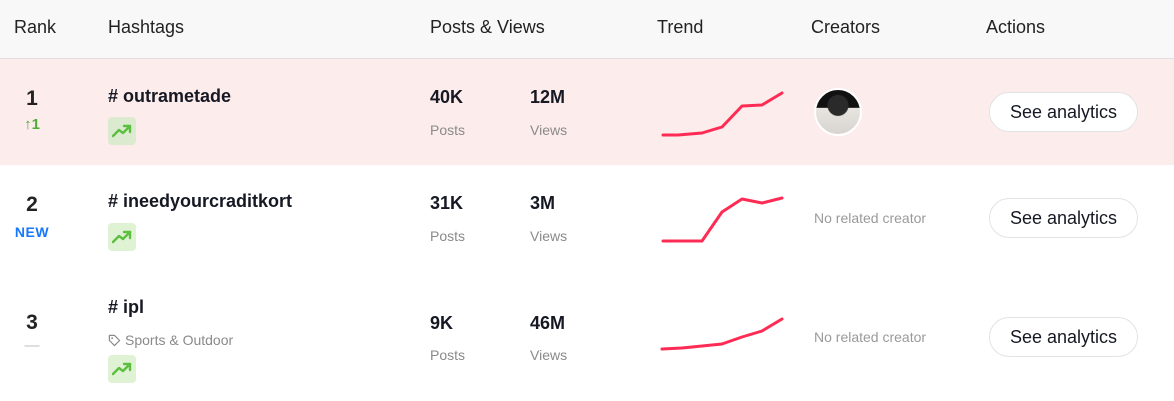 The image size is (1174, 401). What do you see at coordinates (447, 97) in the screenshot?
I see `posts-count: 40K` at bounding box center [447, 97].